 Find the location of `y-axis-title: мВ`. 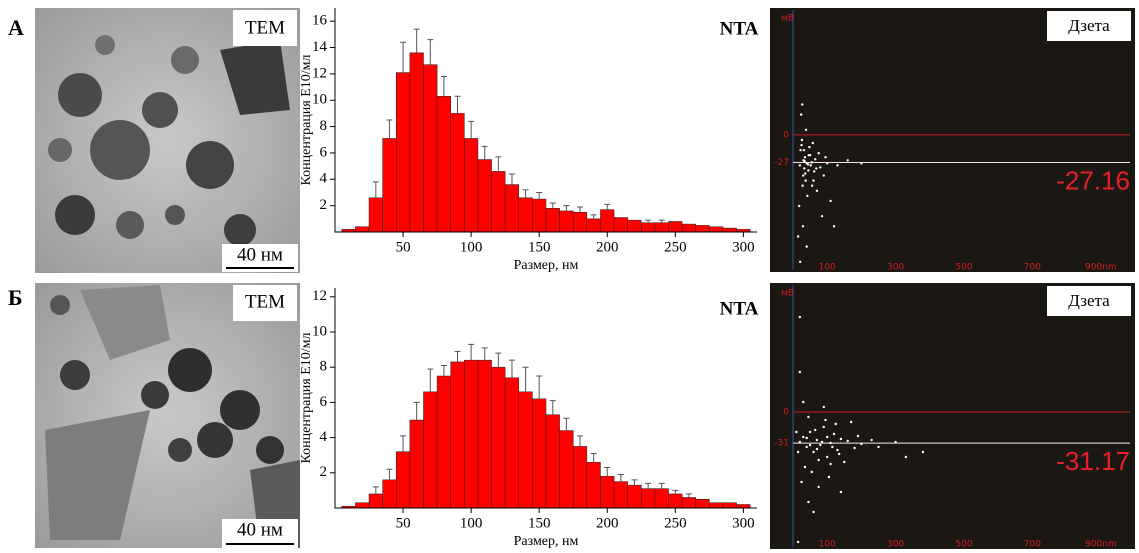

y-axis-title: мВ is located at coordinates (787, 19).